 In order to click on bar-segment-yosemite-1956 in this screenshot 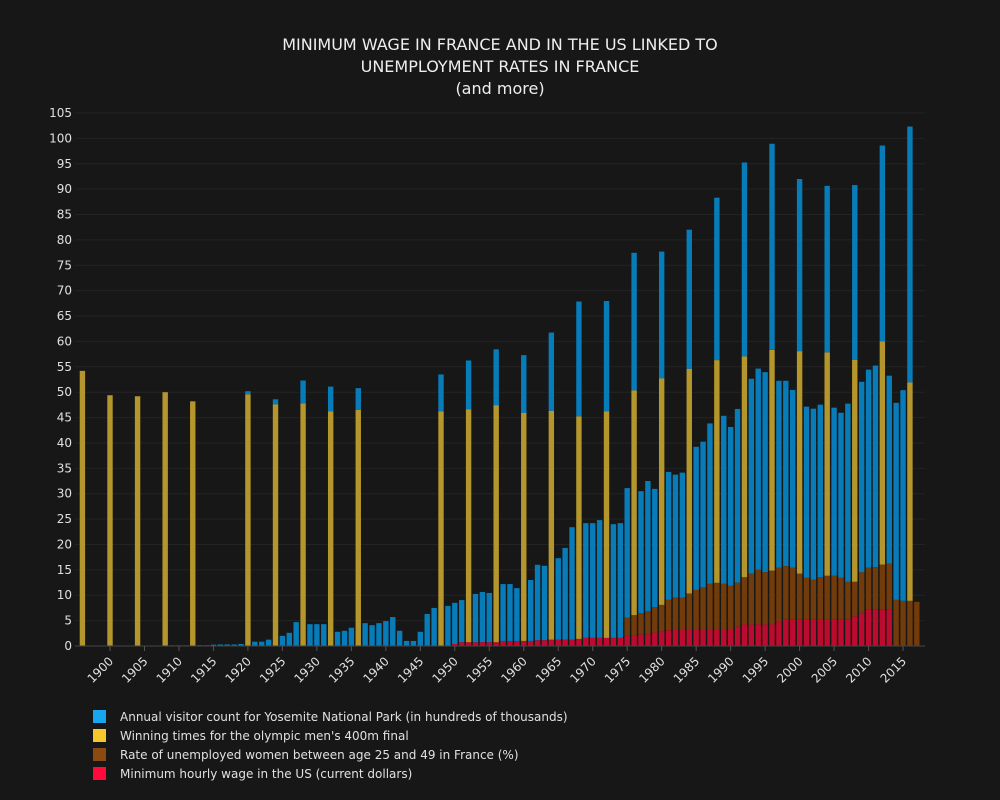, I will do `click(496, 377)`.